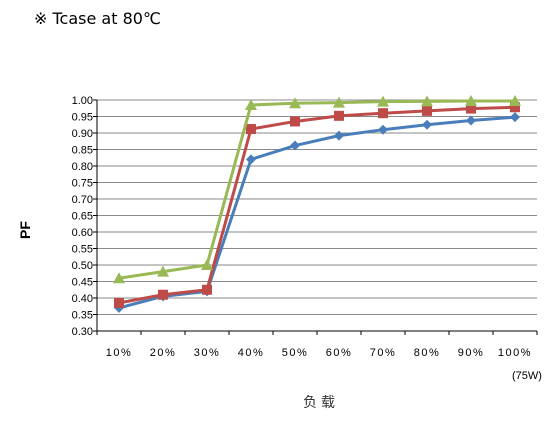 This screenshot has height=446, width=559. Describe the element at coordinates (119, 353) in the screenshot. I see `x-tick-label: 10%` at that location.